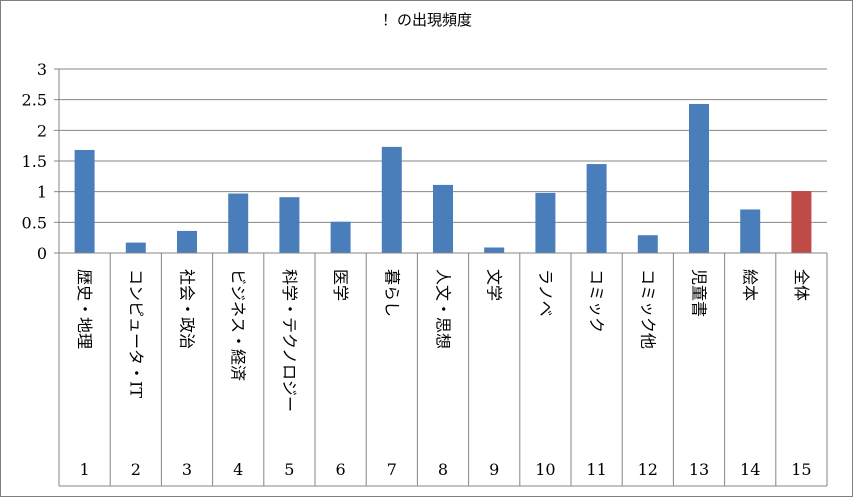 Image resolution: width=853 pixels, height=501 pixels. Describe the element at coordinates (85, 469) in the screenshot. I see `x-category-number: 1` at that location.